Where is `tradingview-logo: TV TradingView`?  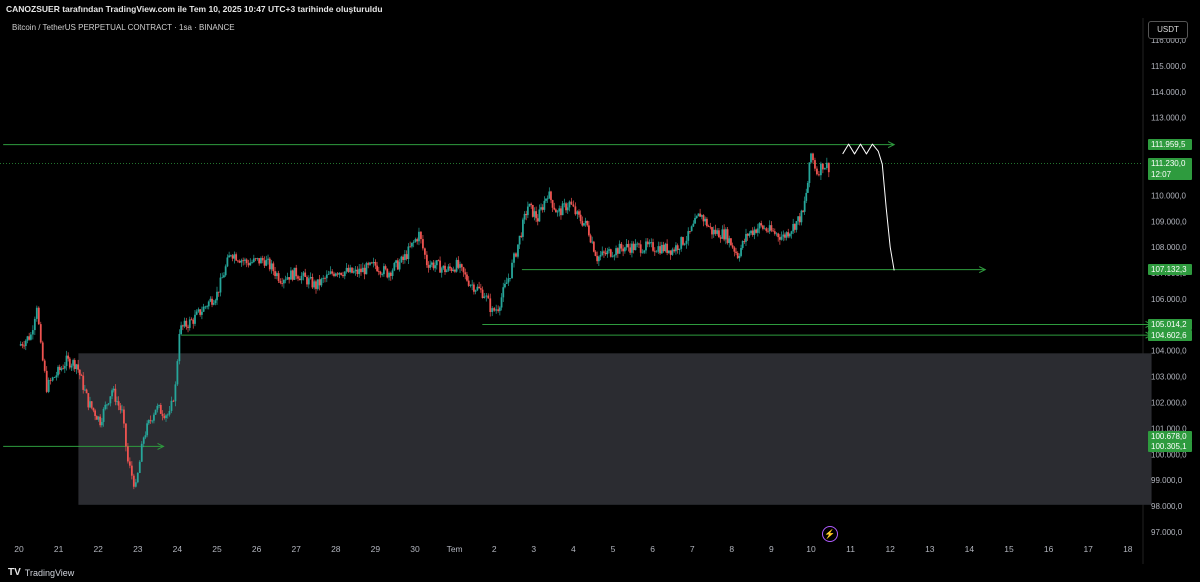 tradingview-logo: TV TradingView is located at coordinates (41, 572).